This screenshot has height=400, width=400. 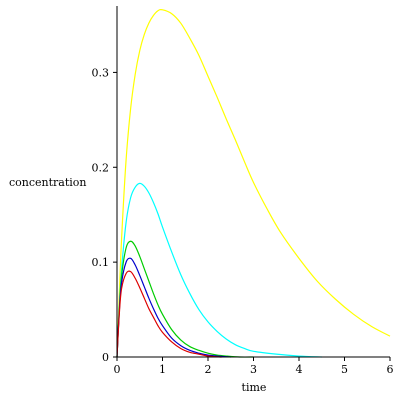 What do you see at coordinates (101, 262) in the screenshot?
I see `y-tick-label: 0.1` at bounding box center [101, 262].